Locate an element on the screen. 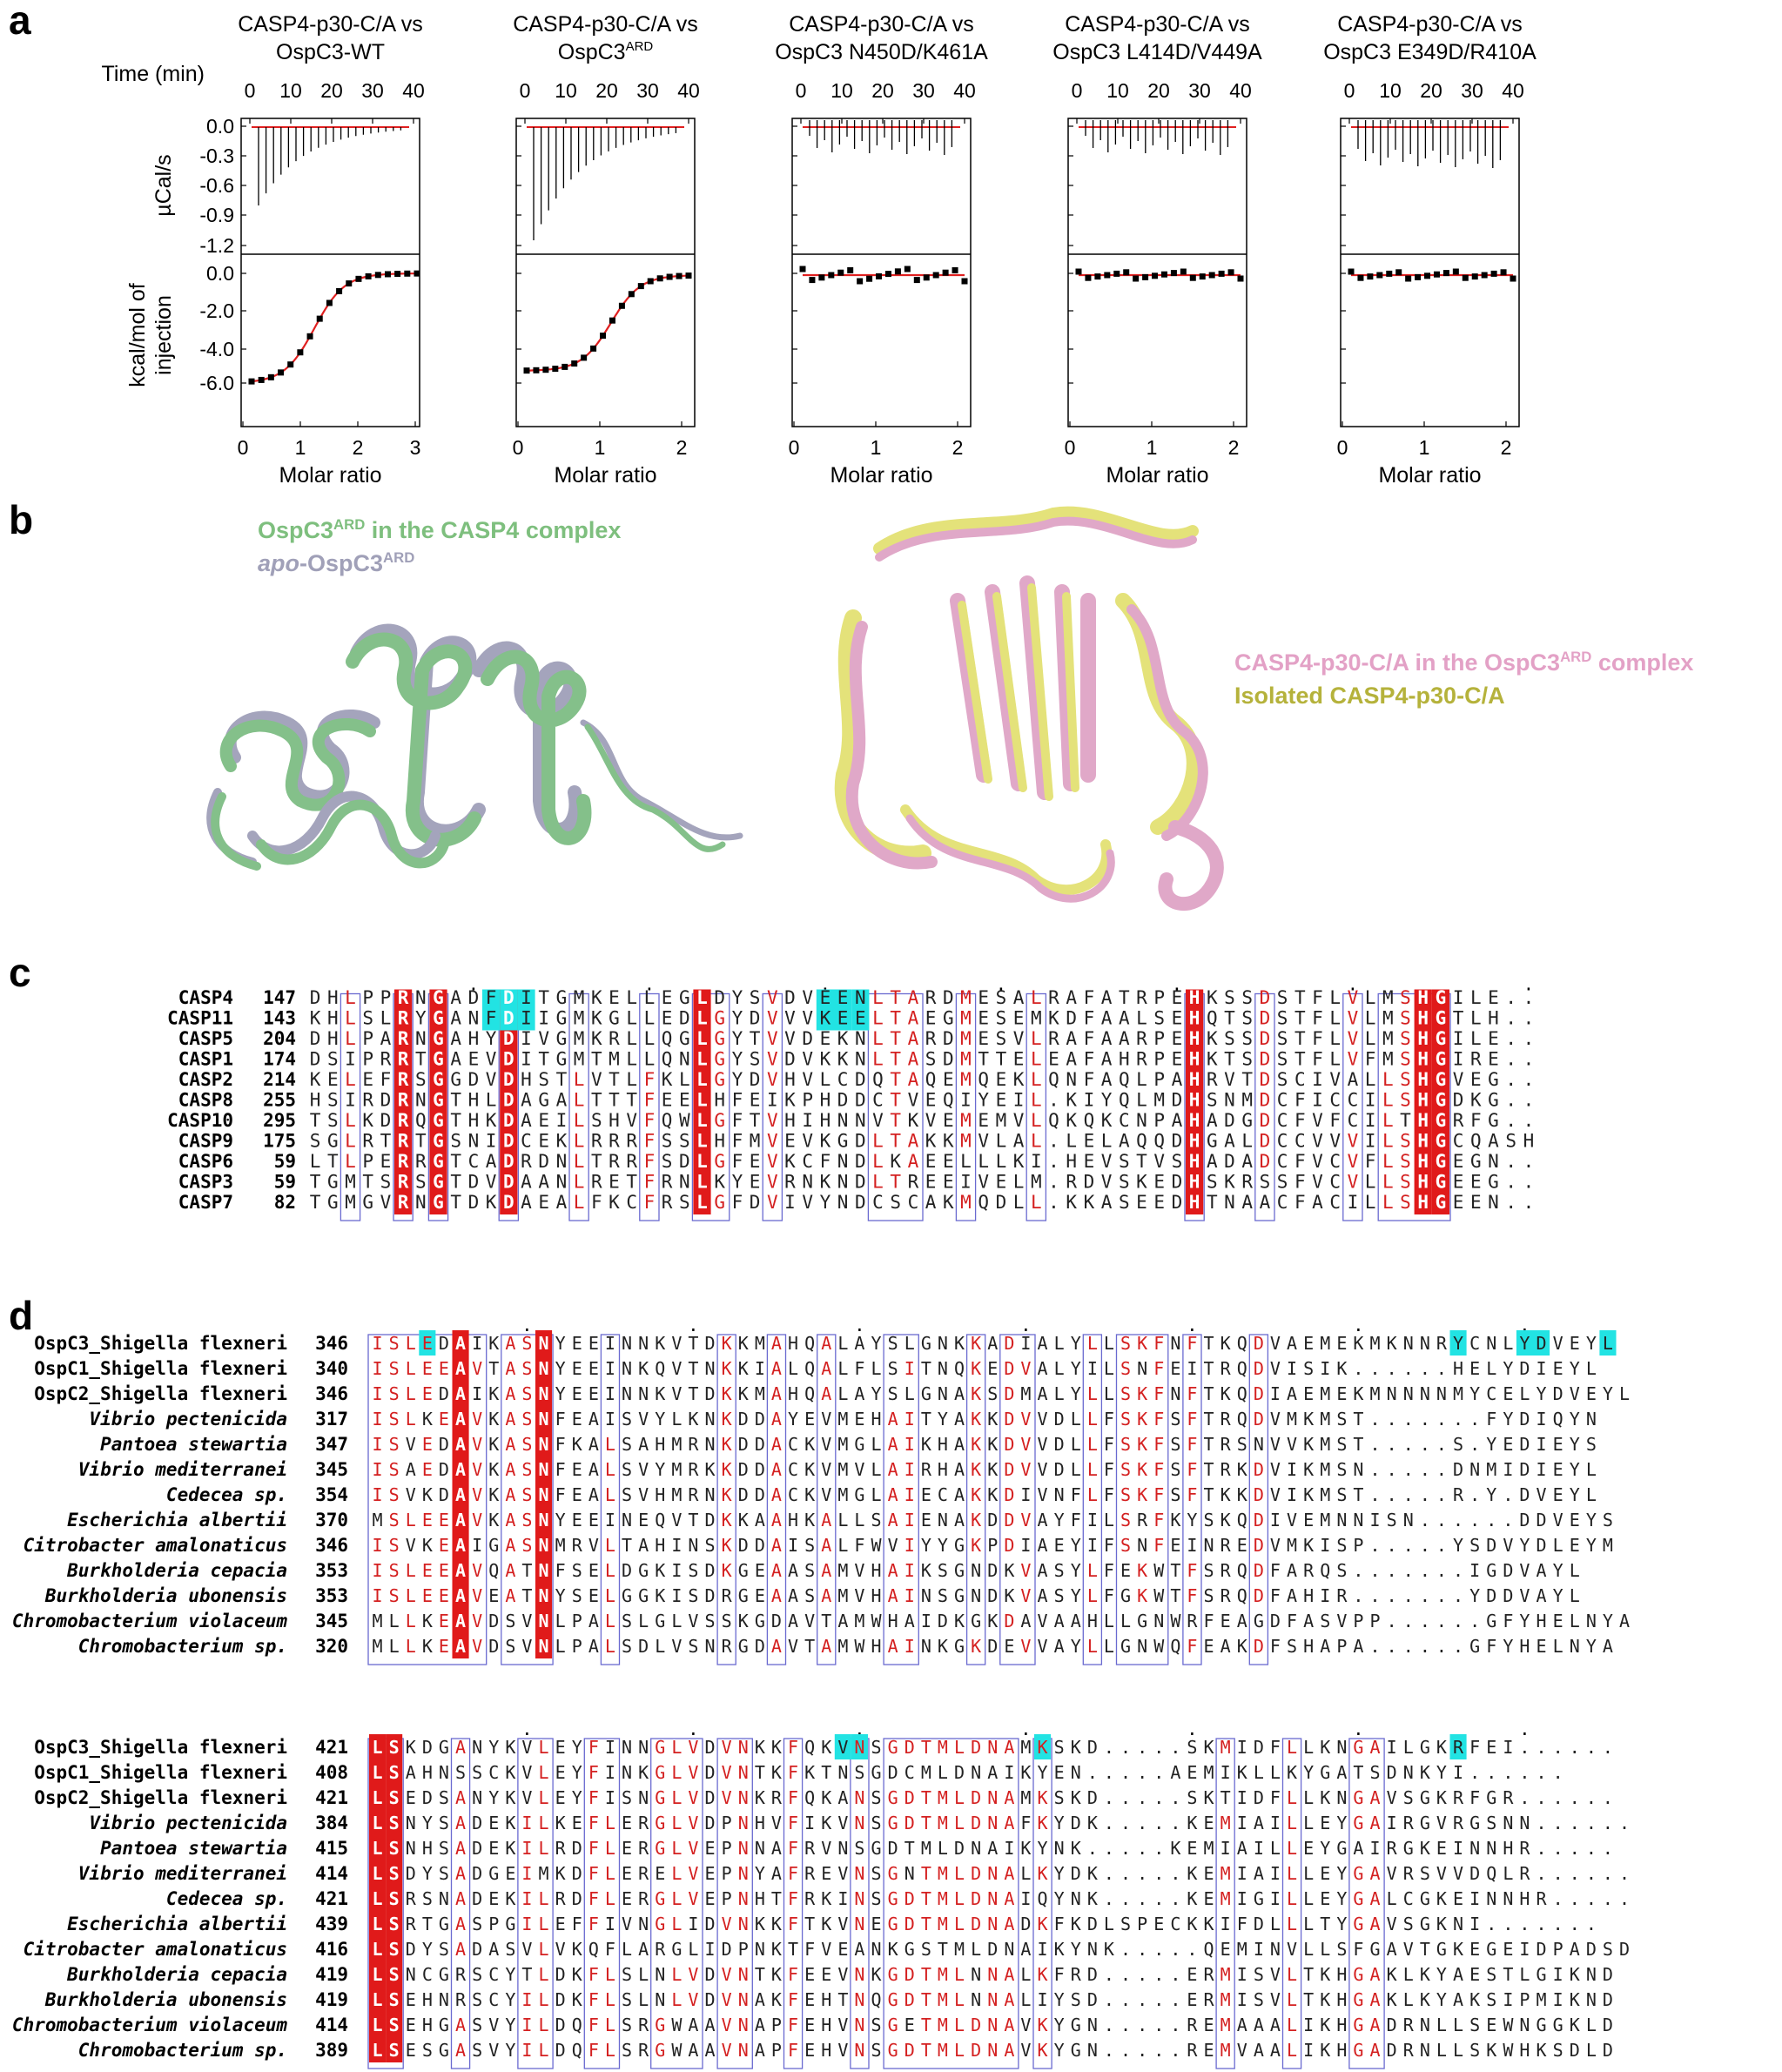 This screenshot has width=1782, height=2072. itc-title-line1: CASP4-p30-C/A vs is located at coordinates (330, 24).